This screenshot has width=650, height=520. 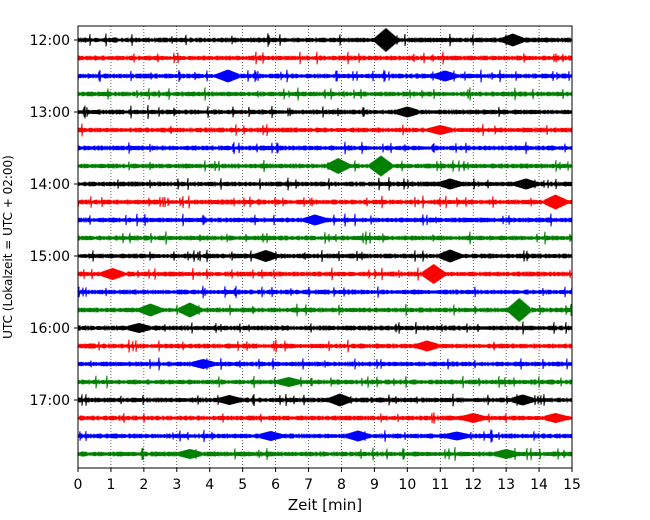 What do you see at coordinates (209, 485) in the screenshot?
I see `x-tick-label: 4` at bounding box center [209, 485].